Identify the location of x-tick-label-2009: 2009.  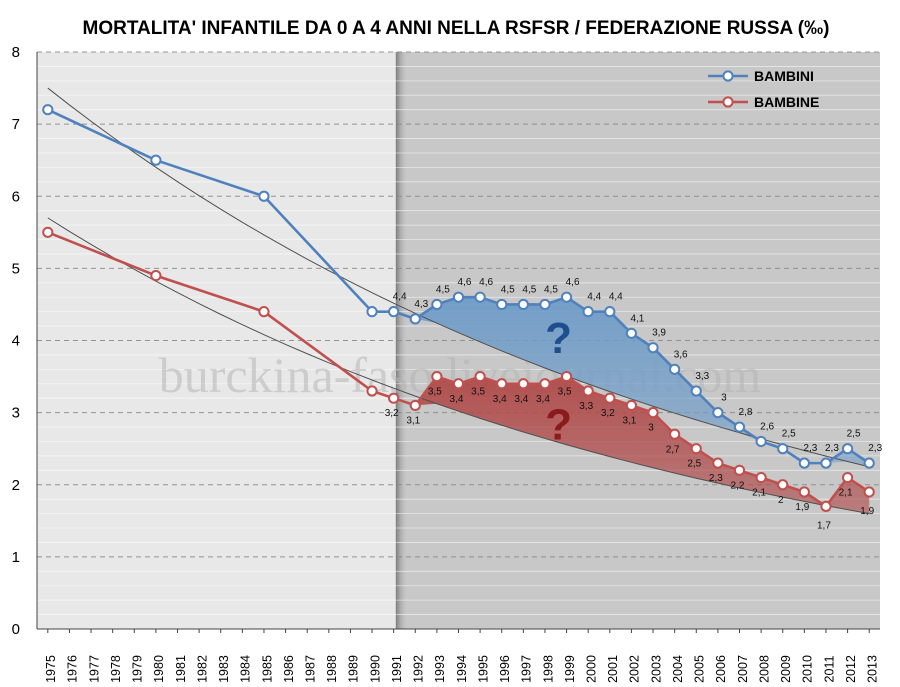
(786, 669).